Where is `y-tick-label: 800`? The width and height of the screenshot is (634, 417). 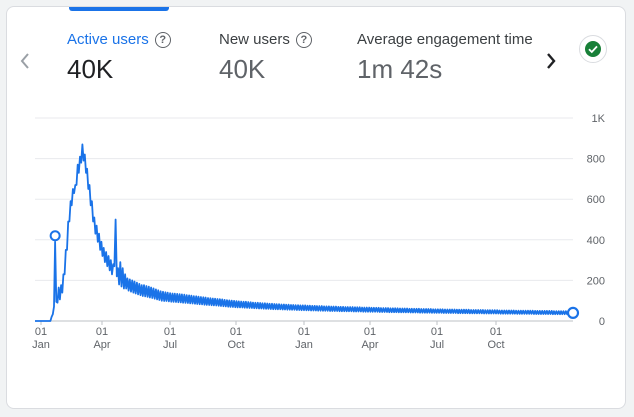
y-tick-label: 800 is located at coordinates (596, 160).